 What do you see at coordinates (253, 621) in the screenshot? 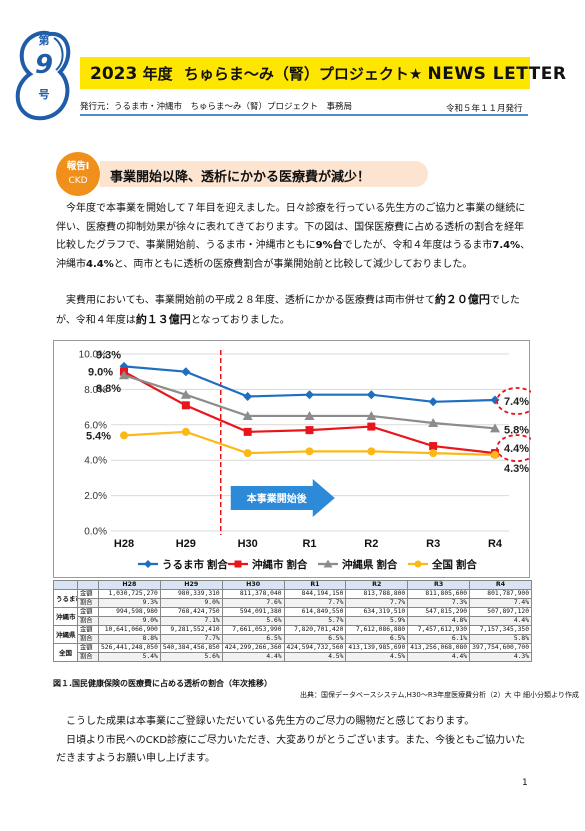
I see `share-cell: 5.6%` at bounding box center [253, 621].